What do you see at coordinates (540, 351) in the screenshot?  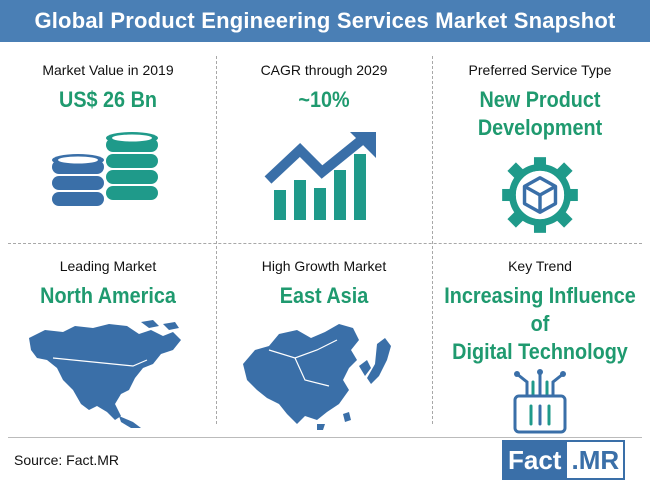 I see `key-trend-value-line-3: Digital Technology` at bounding box center [540, 351].